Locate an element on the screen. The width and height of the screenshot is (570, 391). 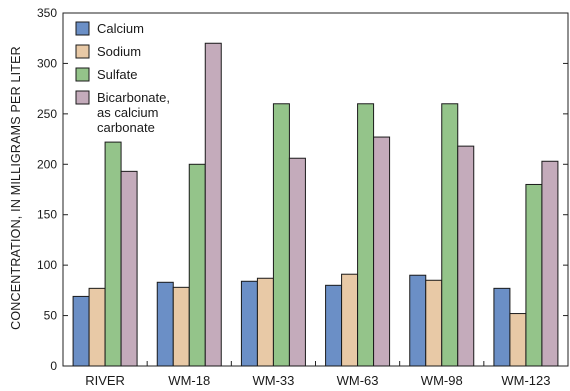
bar-calcium-river is located at coordinates (81, 331).